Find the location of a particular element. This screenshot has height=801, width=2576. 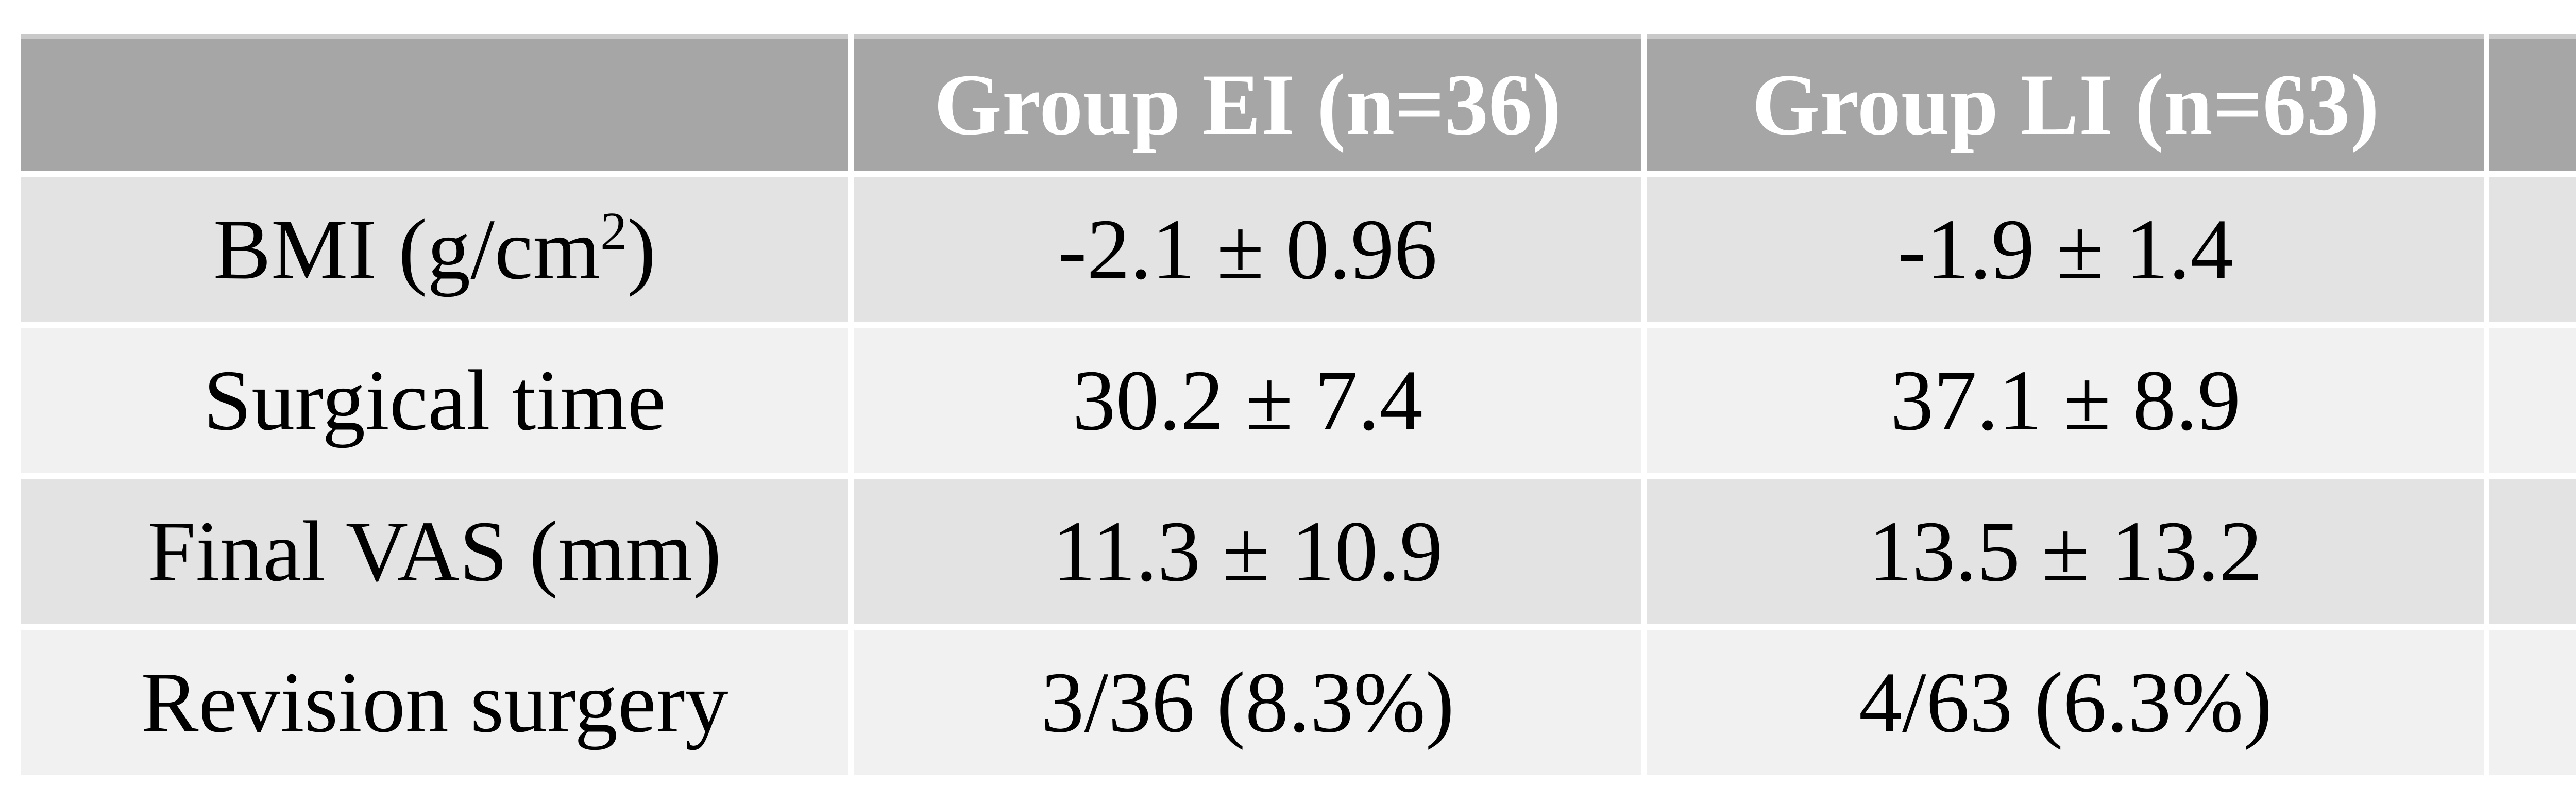

value-revision-surgery-group-ei: 3/36 (8.3%) is located at coordinates (1248, 702).